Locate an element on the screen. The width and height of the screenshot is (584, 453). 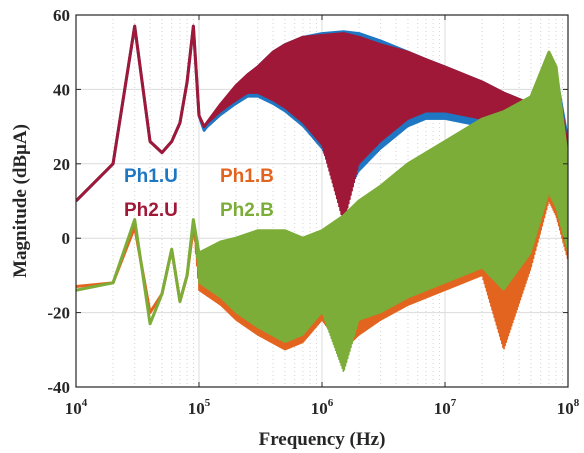
legend-entry-ph1-b: Ph1.B is located at coordinates (247, 176).